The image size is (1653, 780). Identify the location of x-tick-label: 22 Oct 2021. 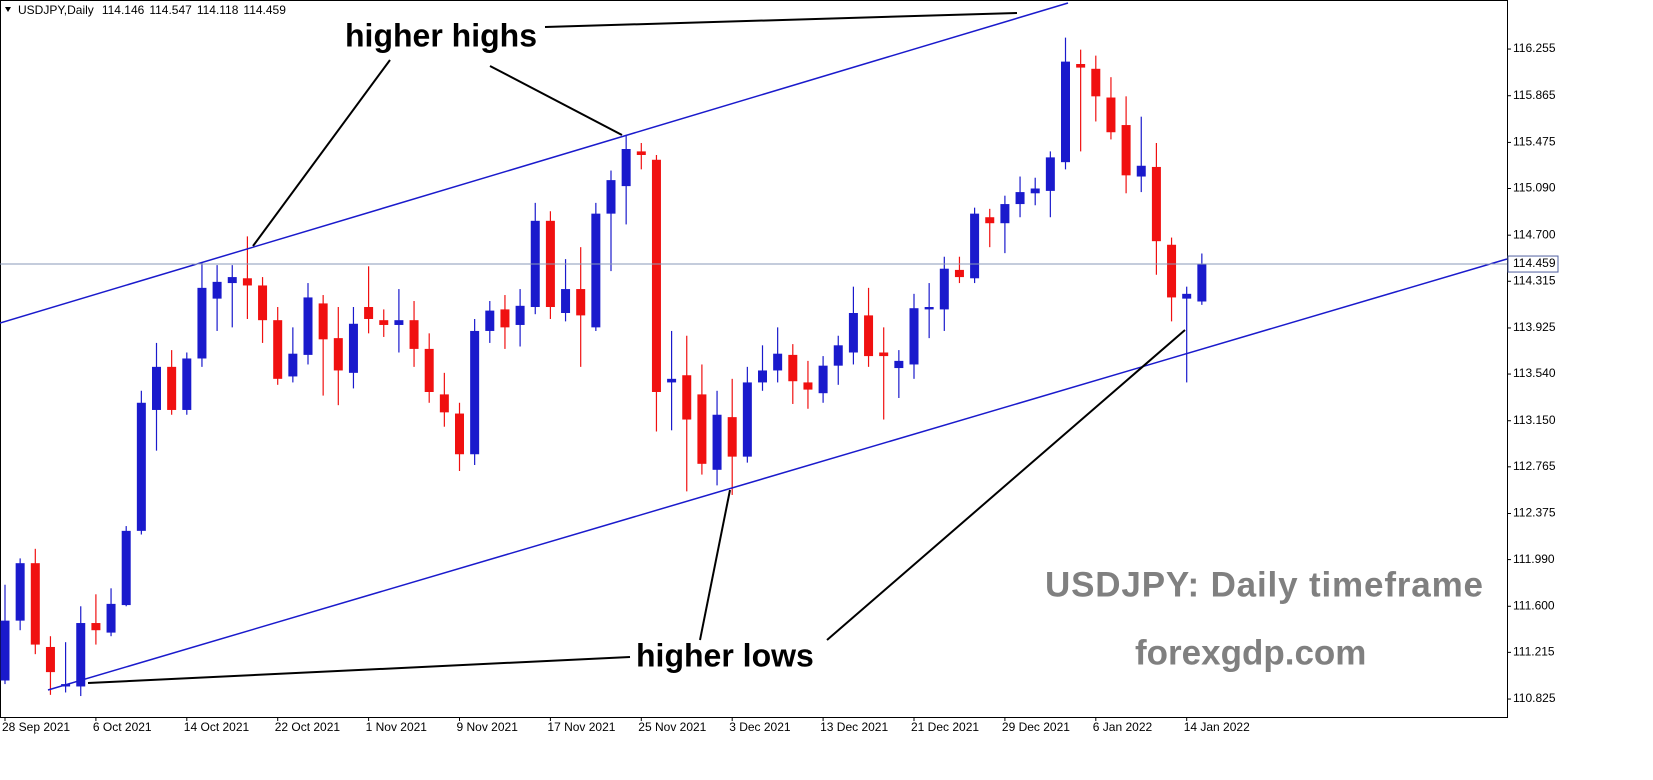
(308, 727).